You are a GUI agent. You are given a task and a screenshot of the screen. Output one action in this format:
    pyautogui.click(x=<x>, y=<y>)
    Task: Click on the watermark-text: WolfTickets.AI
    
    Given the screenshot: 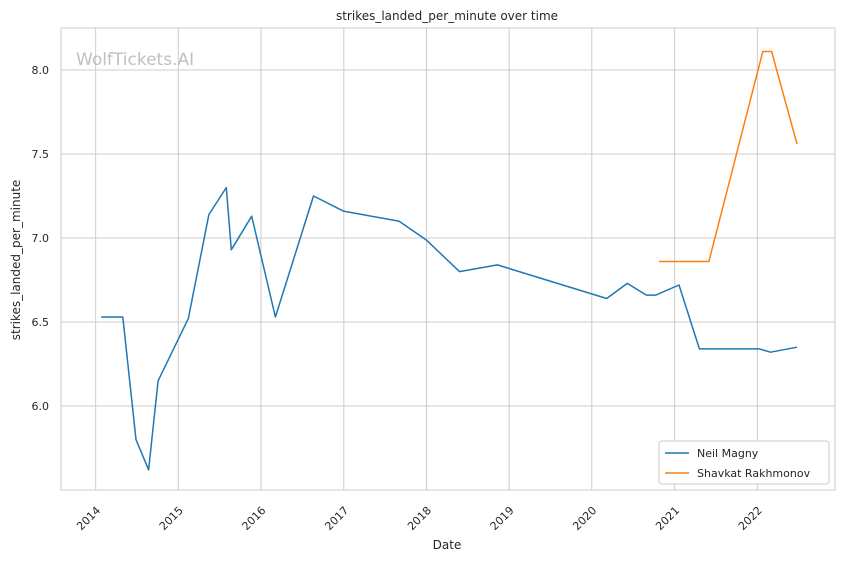 What is the action you would take?
    pyautogui.click(x=135, y=60)
    